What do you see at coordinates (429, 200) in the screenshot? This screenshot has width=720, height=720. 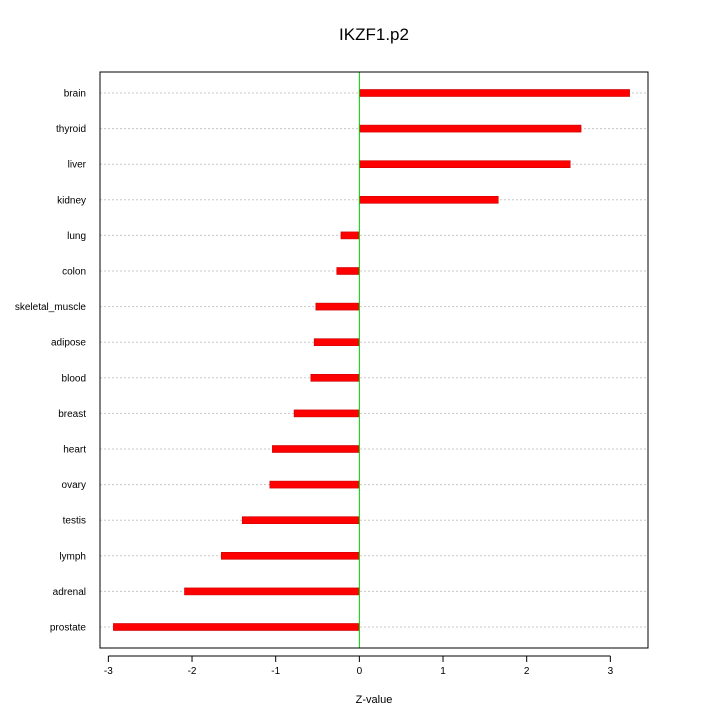 I see `bar-kidney` at bounding box center [429, 200].